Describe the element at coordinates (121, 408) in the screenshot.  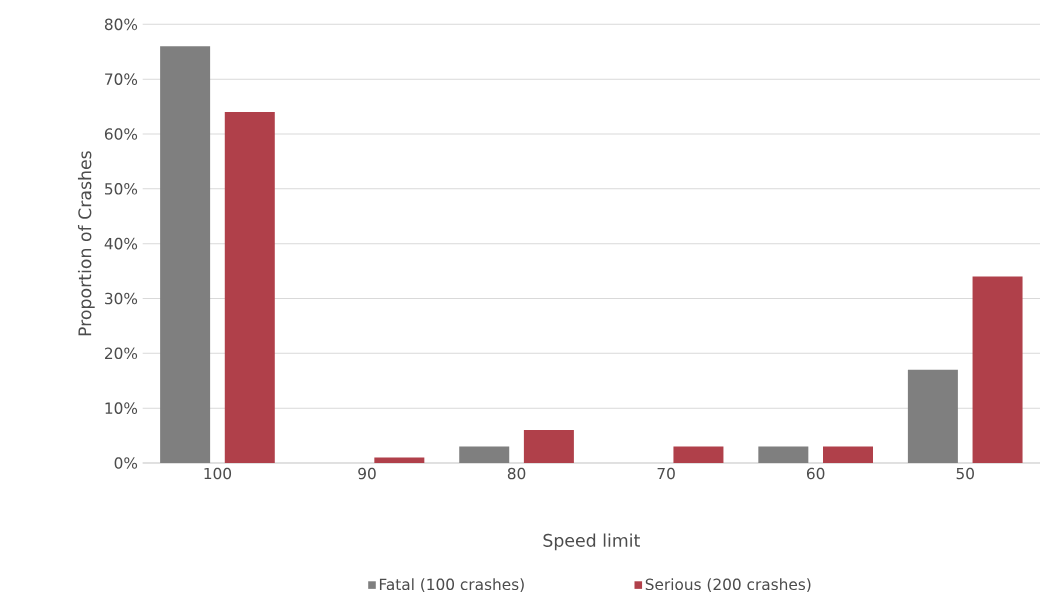
I see `y-tick-label: 10%` at that location.